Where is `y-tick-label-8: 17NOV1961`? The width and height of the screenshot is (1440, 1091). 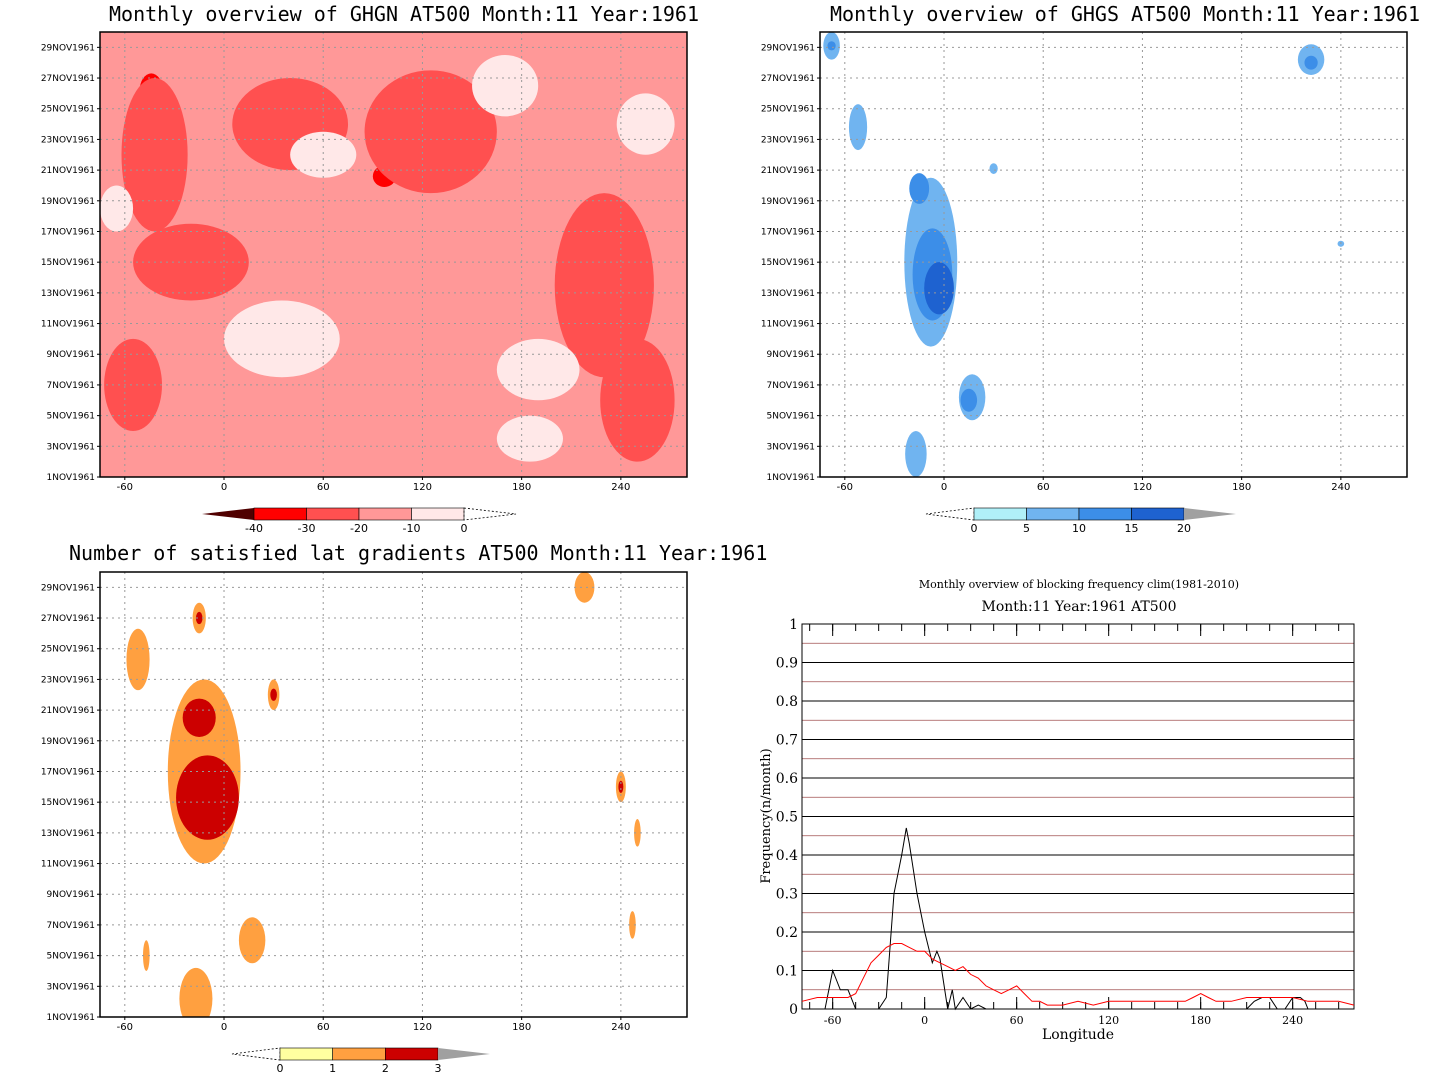 y-tick-label-8: 17NOV1961 is located at coordinates (68, 772).